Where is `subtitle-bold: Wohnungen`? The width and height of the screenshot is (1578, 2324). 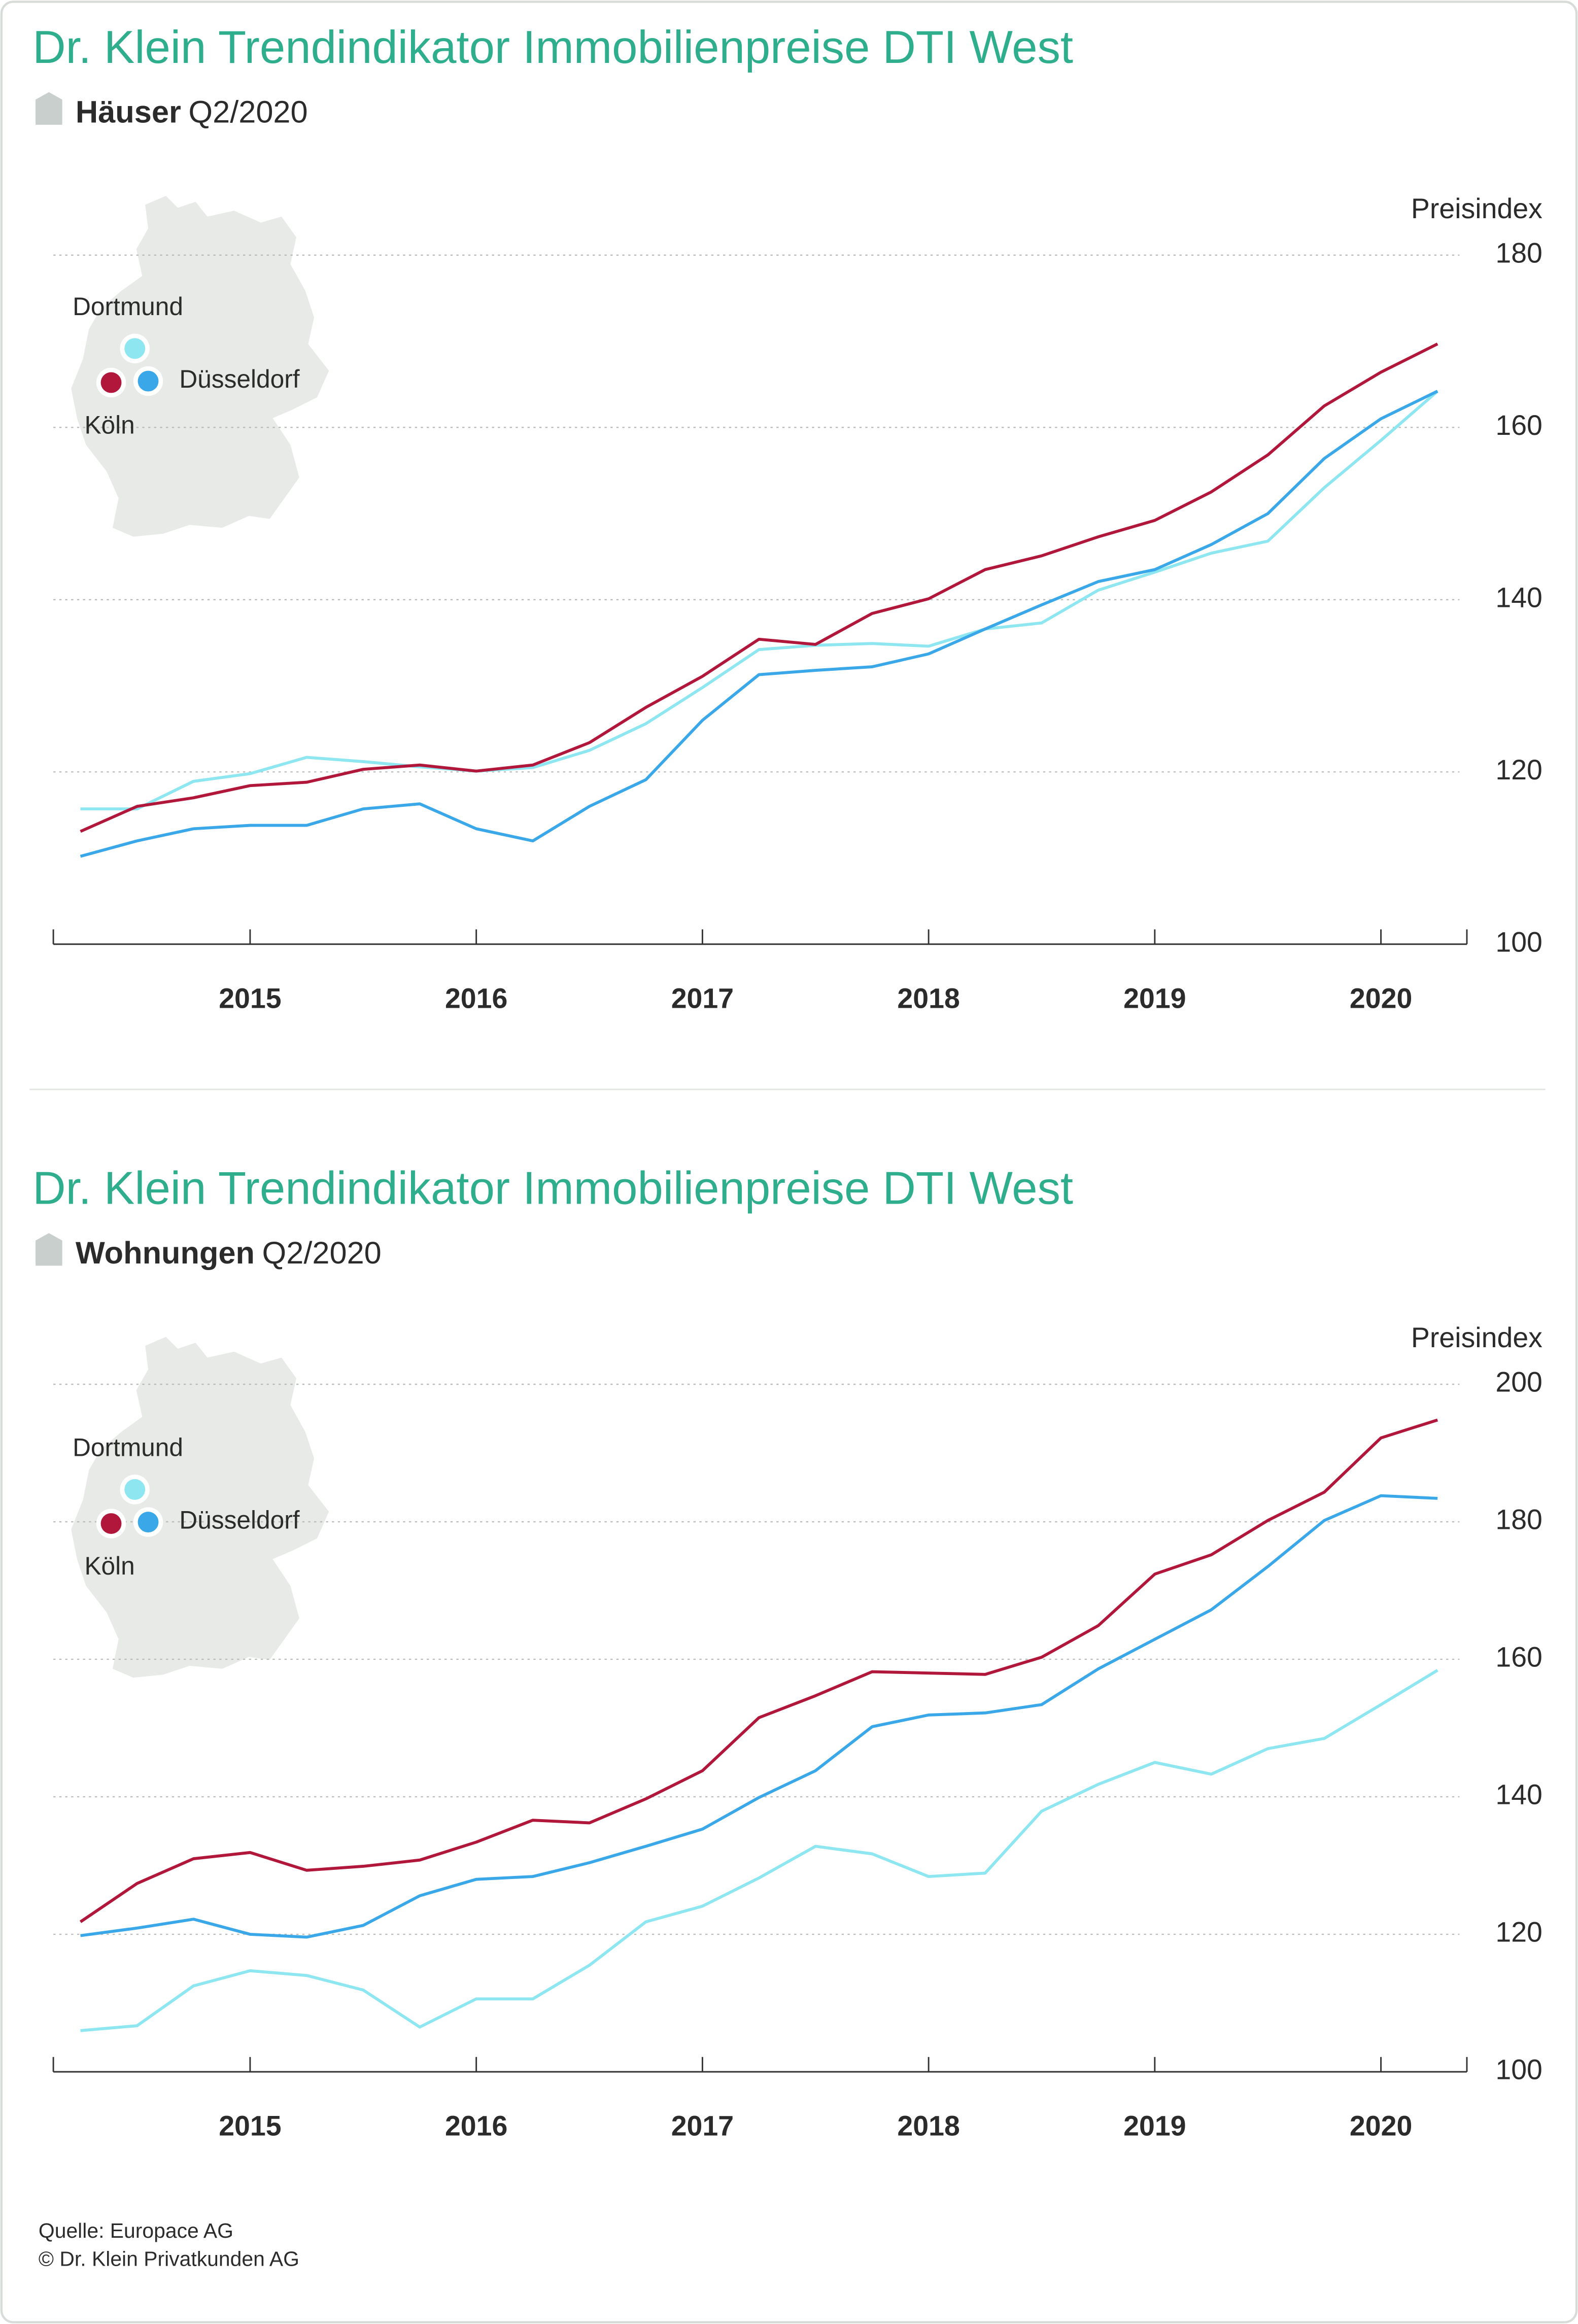 subtitle-bold: Wohnungen is located at coordinates (165, 1252).